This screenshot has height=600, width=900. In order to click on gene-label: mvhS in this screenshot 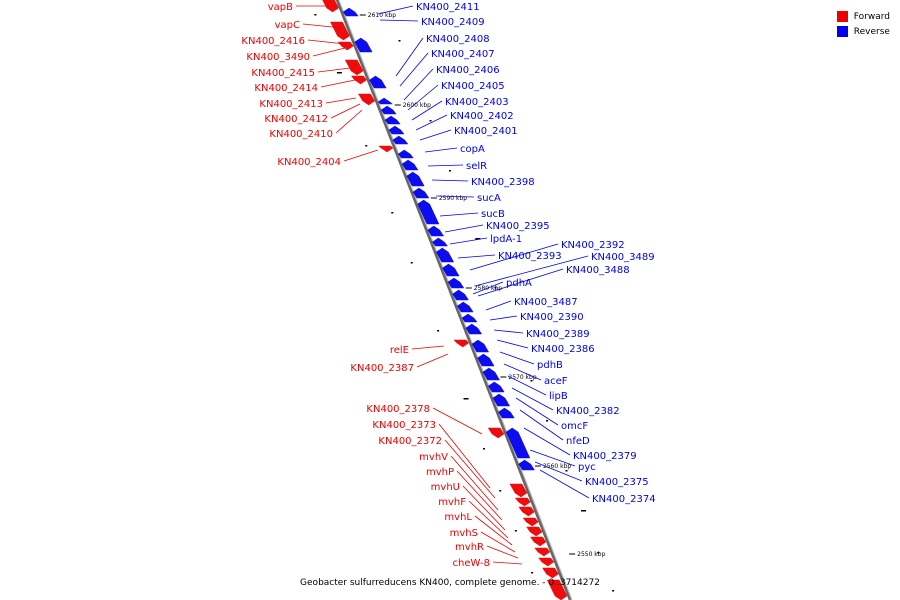, I will do `click(464, 533)`.